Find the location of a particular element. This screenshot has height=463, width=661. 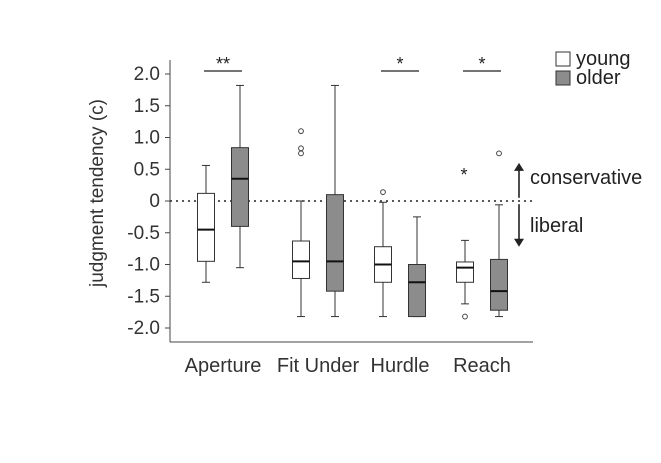

x-tick-label: Hurdle is located at coordinates (400, 366).